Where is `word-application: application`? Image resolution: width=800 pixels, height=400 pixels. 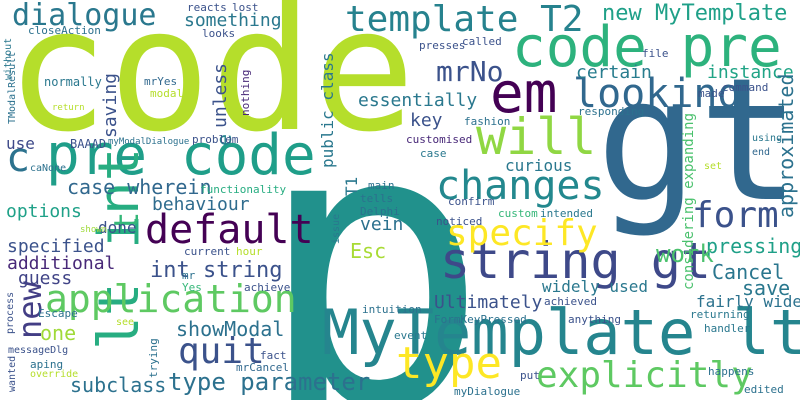
word-application: application is located at coordinates (171, 299).